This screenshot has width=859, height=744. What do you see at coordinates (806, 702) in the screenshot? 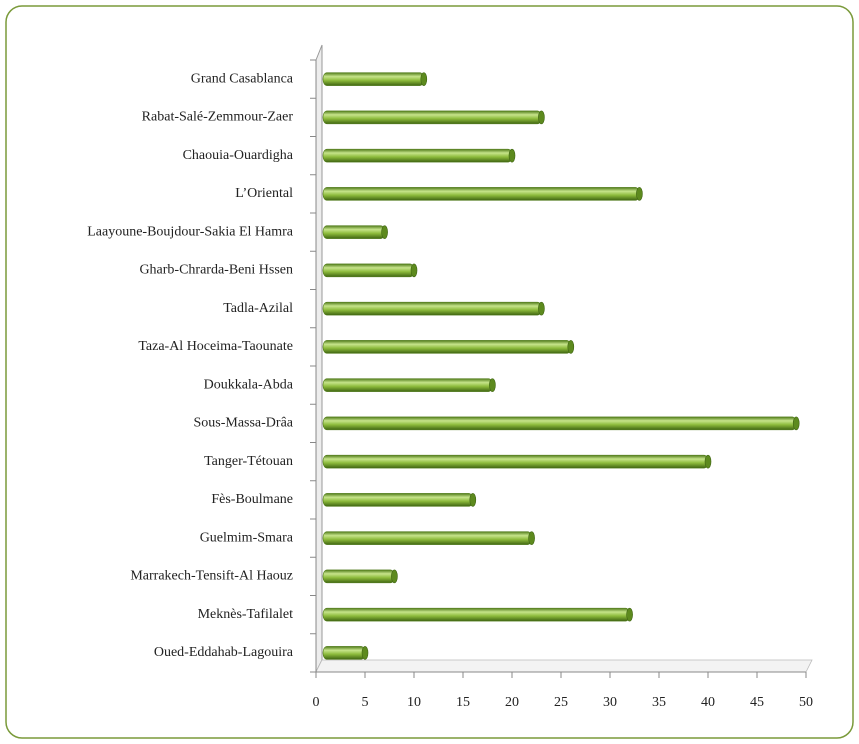
I see `x-tick-label: 50` at bounding box center [806, 702].